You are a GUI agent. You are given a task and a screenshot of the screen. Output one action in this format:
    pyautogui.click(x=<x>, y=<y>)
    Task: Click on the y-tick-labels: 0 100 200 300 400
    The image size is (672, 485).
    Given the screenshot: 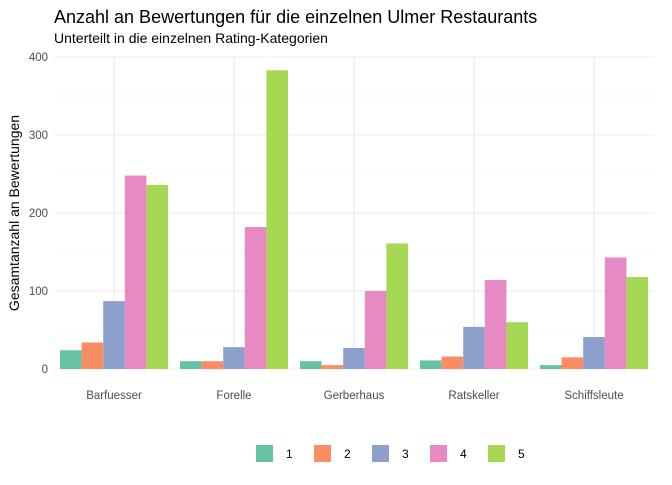 What is the action you would take?
    pyautogui.click(x=38, y=214)
    